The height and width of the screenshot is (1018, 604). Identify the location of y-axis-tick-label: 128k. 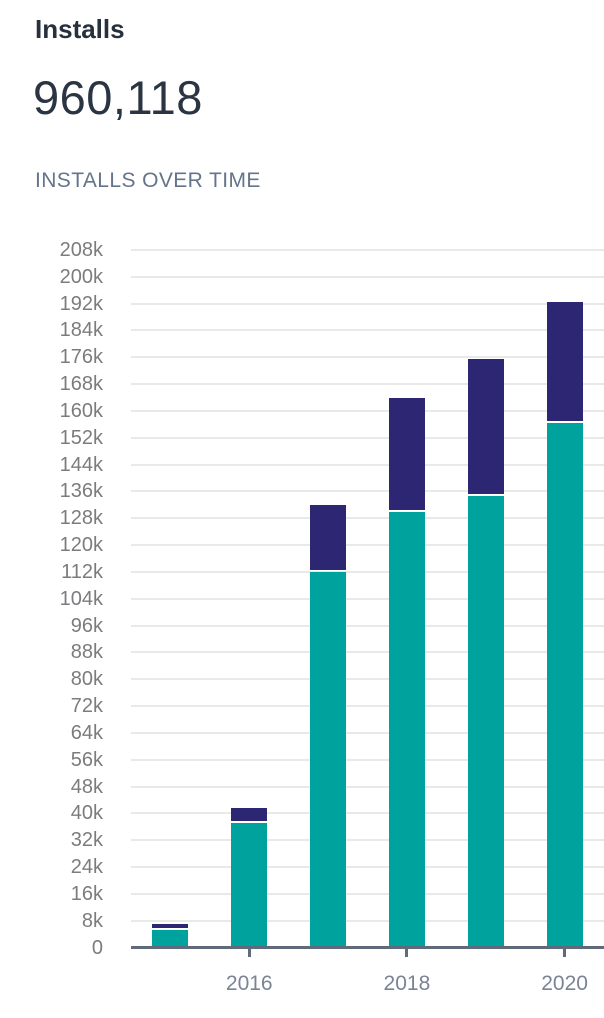
(81, 518).